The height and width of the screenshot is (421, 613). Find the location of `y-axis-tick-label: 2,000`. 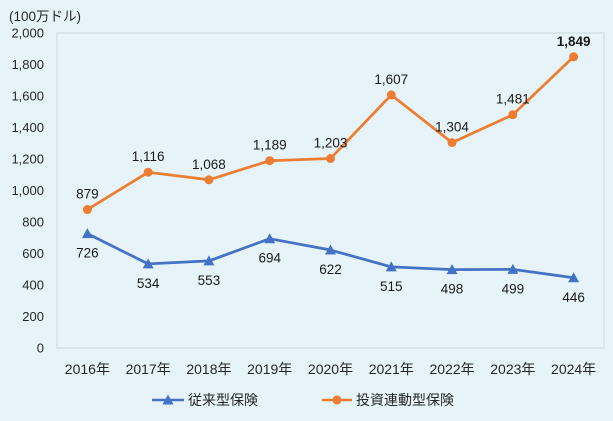

y-axis-tick-label: 2,000 is located at coordinates (27, 33).